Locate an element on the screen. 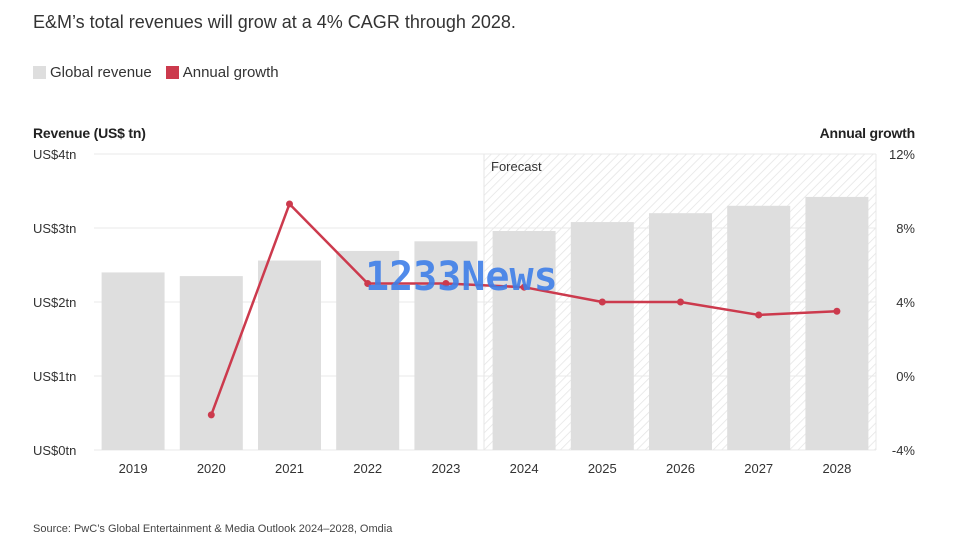  growth-point-2028 is located at coordinates (837, 311).